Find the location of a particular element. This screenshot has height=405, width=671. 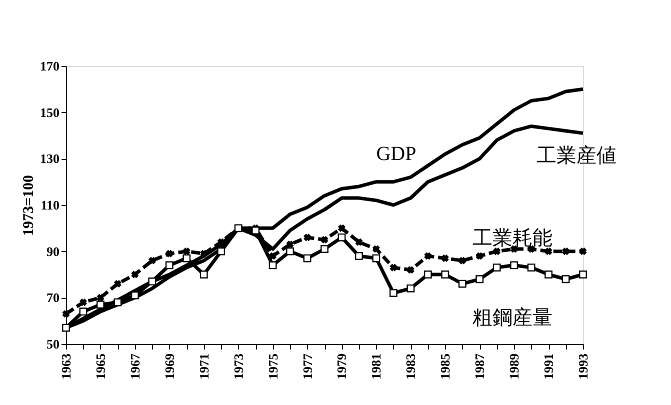

x-tick-label: 1987 is located at coordinates (480, 366).